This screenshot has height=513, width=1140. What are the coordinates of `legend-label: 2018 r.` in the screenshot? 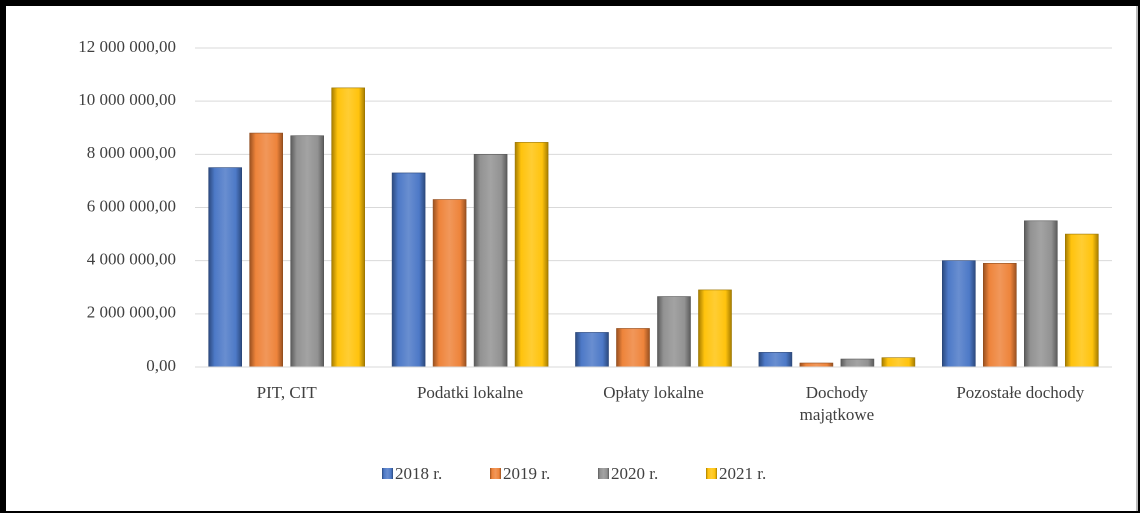 It's located at (418, 473).